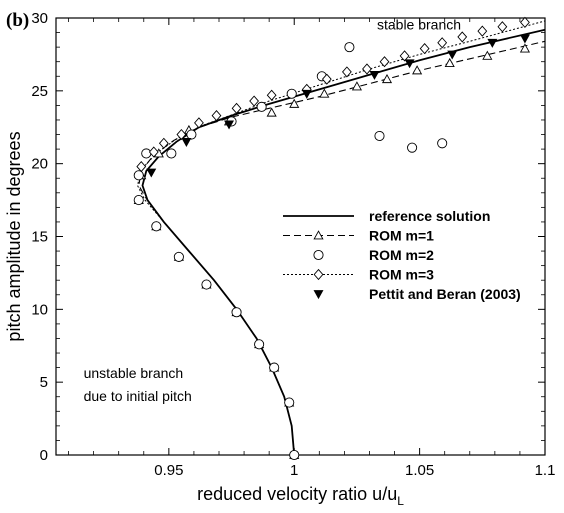 This screenshot has width=564, height=513. Describe the element at coordinates (401, 236) in the screenshot. I see `legend-label: ROM m=1` at that location.